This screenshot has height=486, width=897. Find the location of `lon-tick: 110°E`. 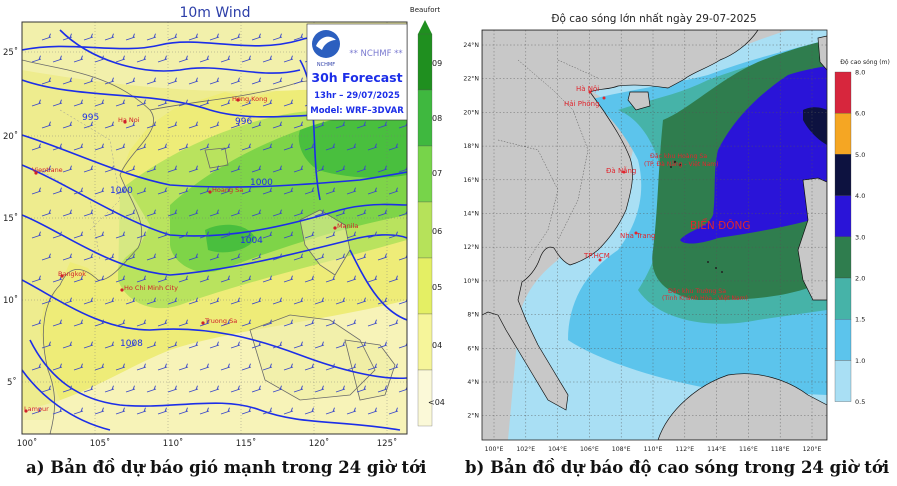

lon-tick: 110°E is located at coordinates (653, 449).